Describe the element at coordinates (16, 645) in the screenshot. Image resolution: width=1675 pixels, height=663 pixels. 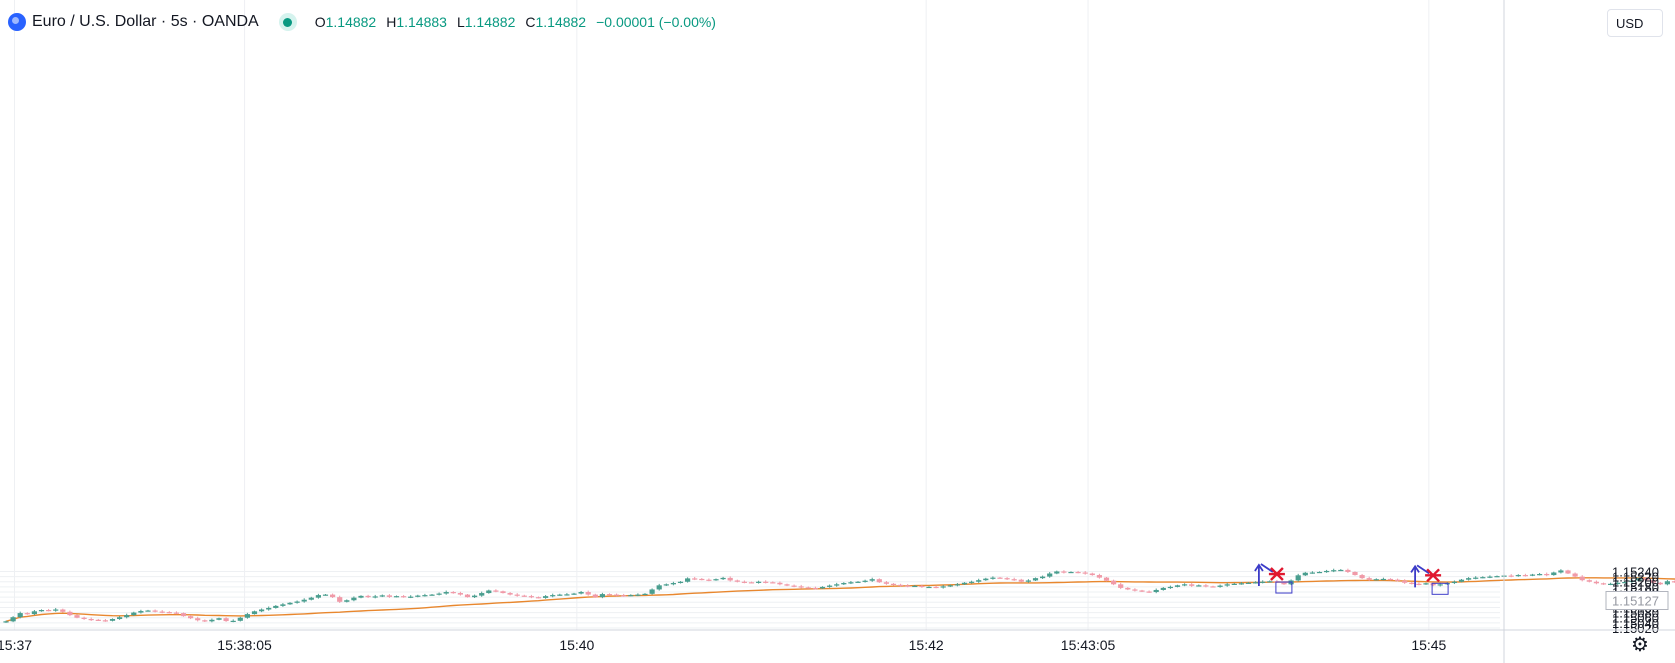
I see `time-tick-label: 15:37` at that location.